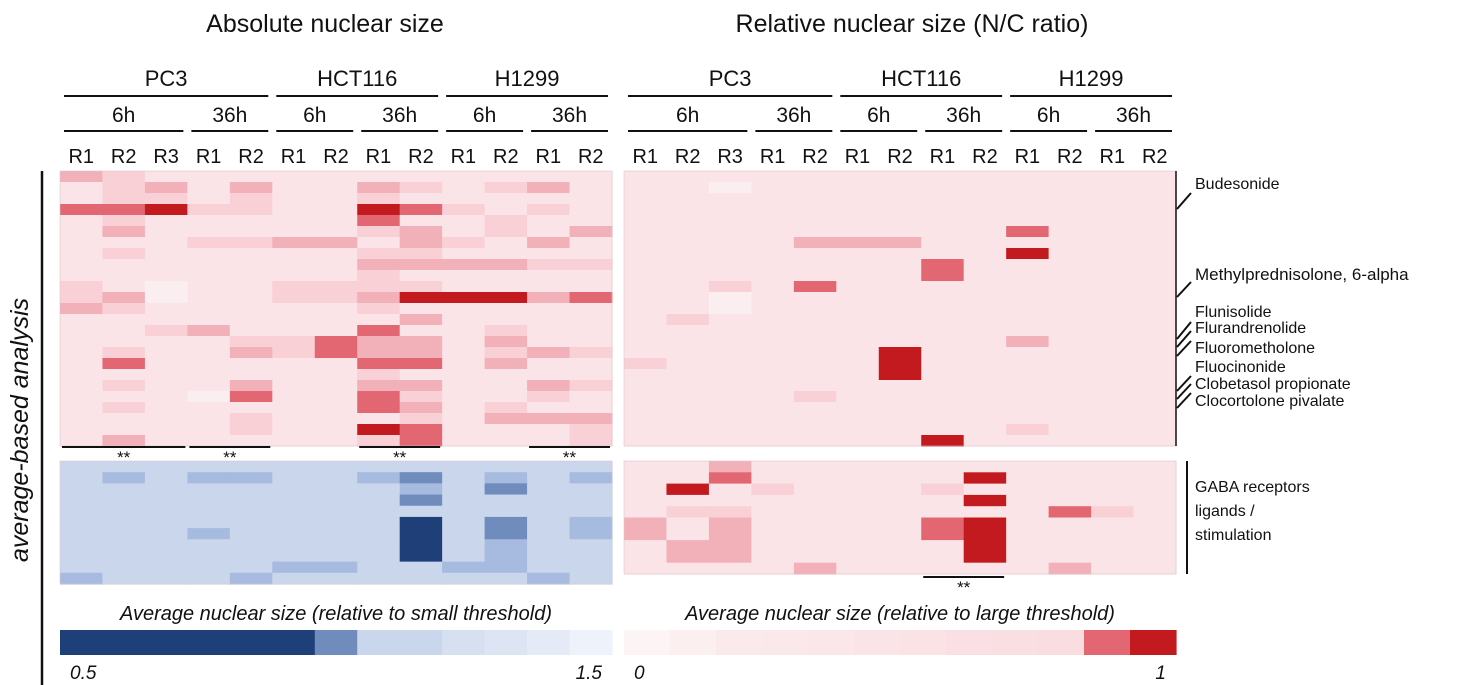 The image size is (1469, 685). I want to click on timepoint-label: 6h, so click(123, 115).